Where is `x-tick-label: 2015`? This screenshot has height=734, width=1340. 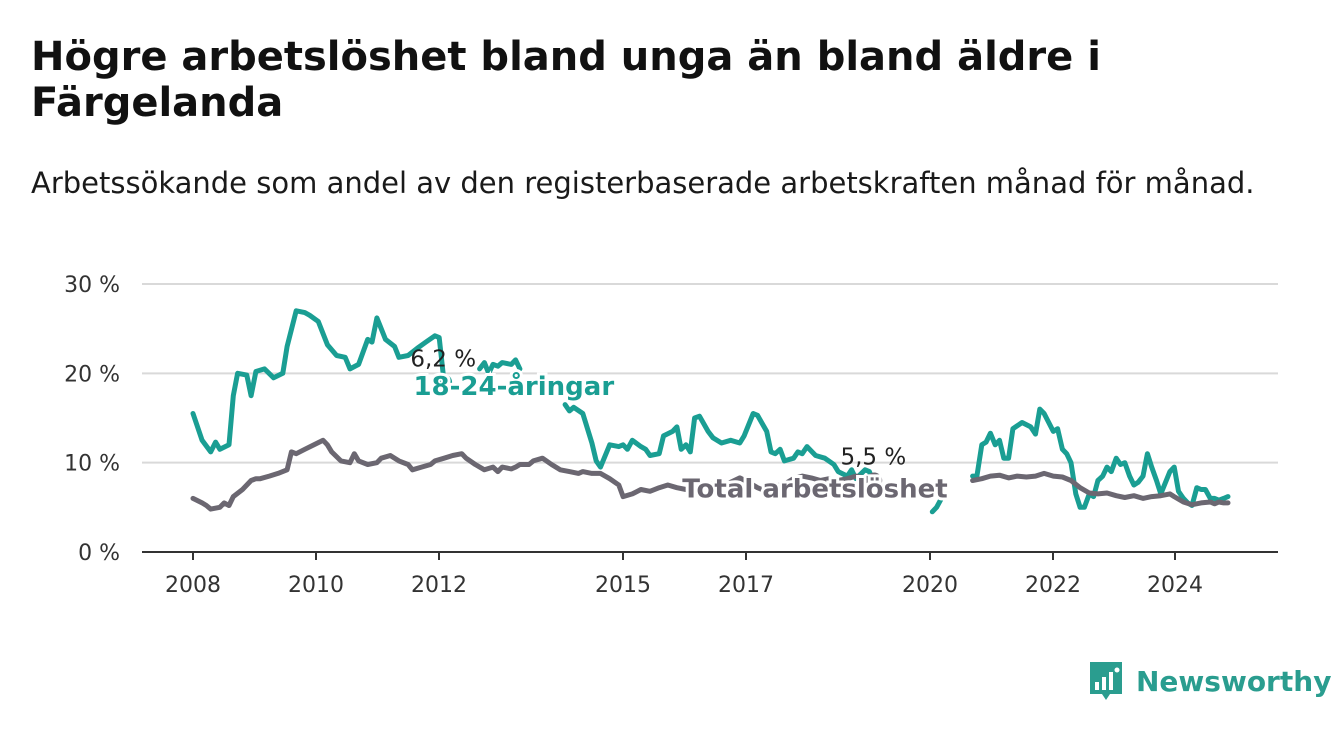
x-tick-label: 2015 is located at coordinates (623, 585).